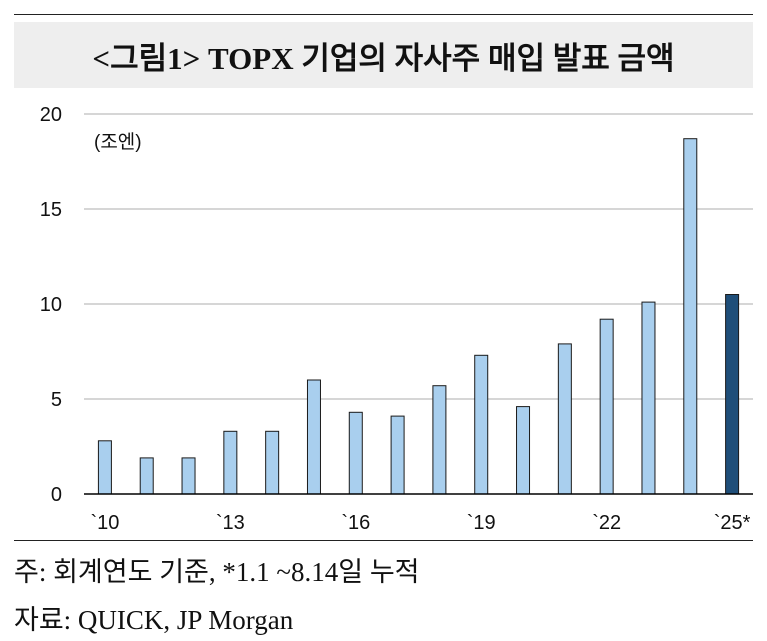  Describe the element at coordinates (146, 476) in the screenshot. I see `bar-2011` at that location.